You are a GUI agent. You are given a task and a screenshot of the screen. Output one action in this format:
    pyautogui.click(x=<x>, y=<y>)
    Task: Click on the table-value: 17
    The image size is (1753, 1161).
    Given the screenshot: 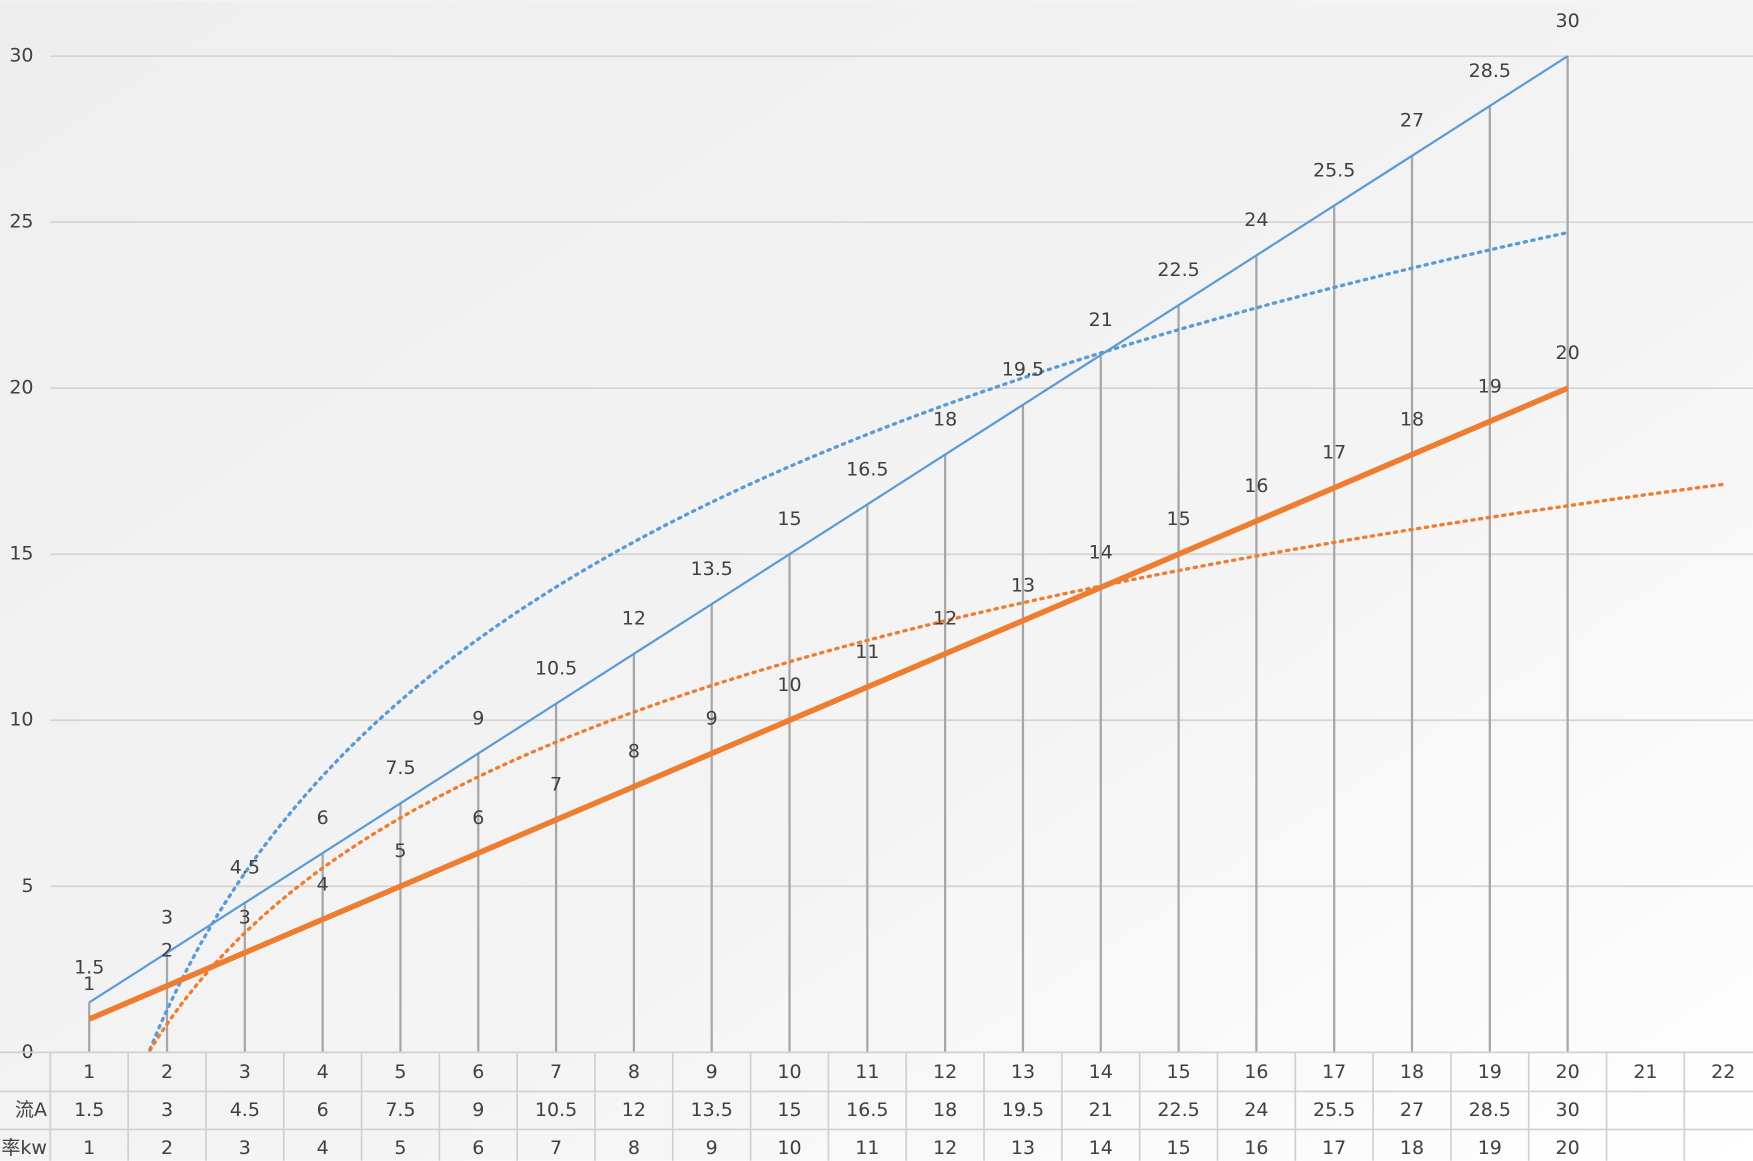 What is the action you would take?
    pyautogui.click(x=1334, y=1148)
    